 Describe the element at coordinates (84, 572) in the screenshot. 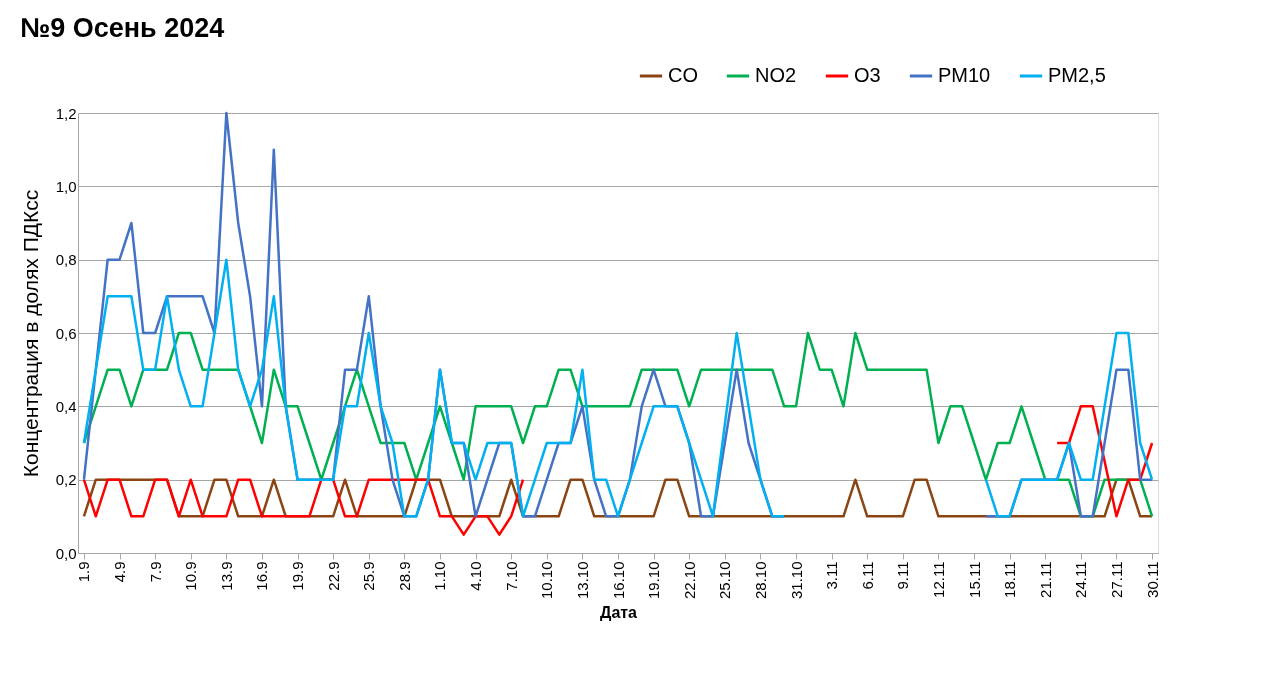

I see `x-tick-label: 1.9` at that location.